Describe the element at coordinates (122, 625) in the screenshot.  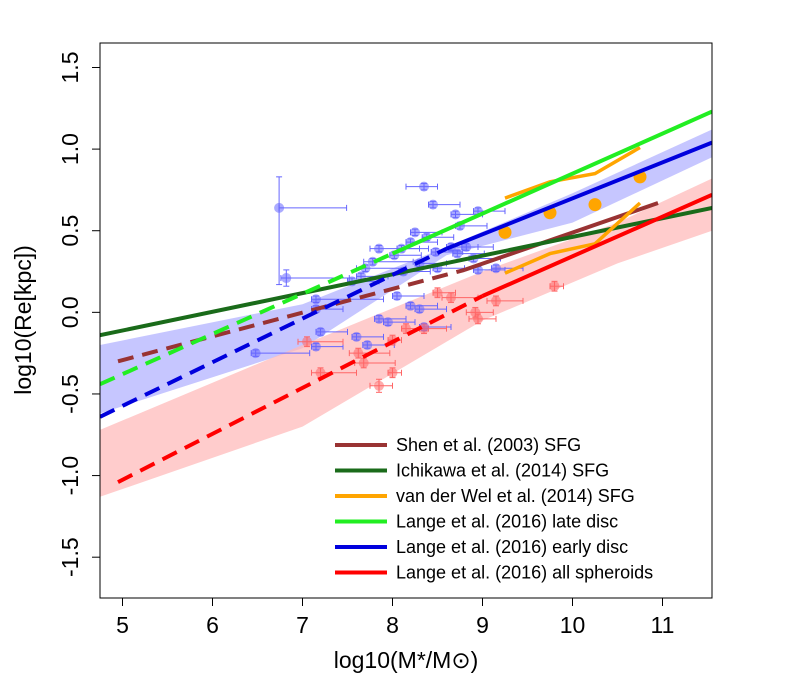
I see `x-tick-label-0: 5` at that location.